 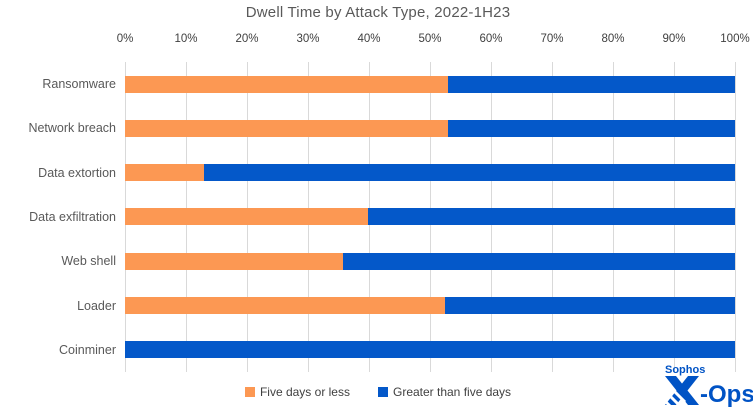 I want to click on category-label: Data extortion, so click(x=77, y=172).